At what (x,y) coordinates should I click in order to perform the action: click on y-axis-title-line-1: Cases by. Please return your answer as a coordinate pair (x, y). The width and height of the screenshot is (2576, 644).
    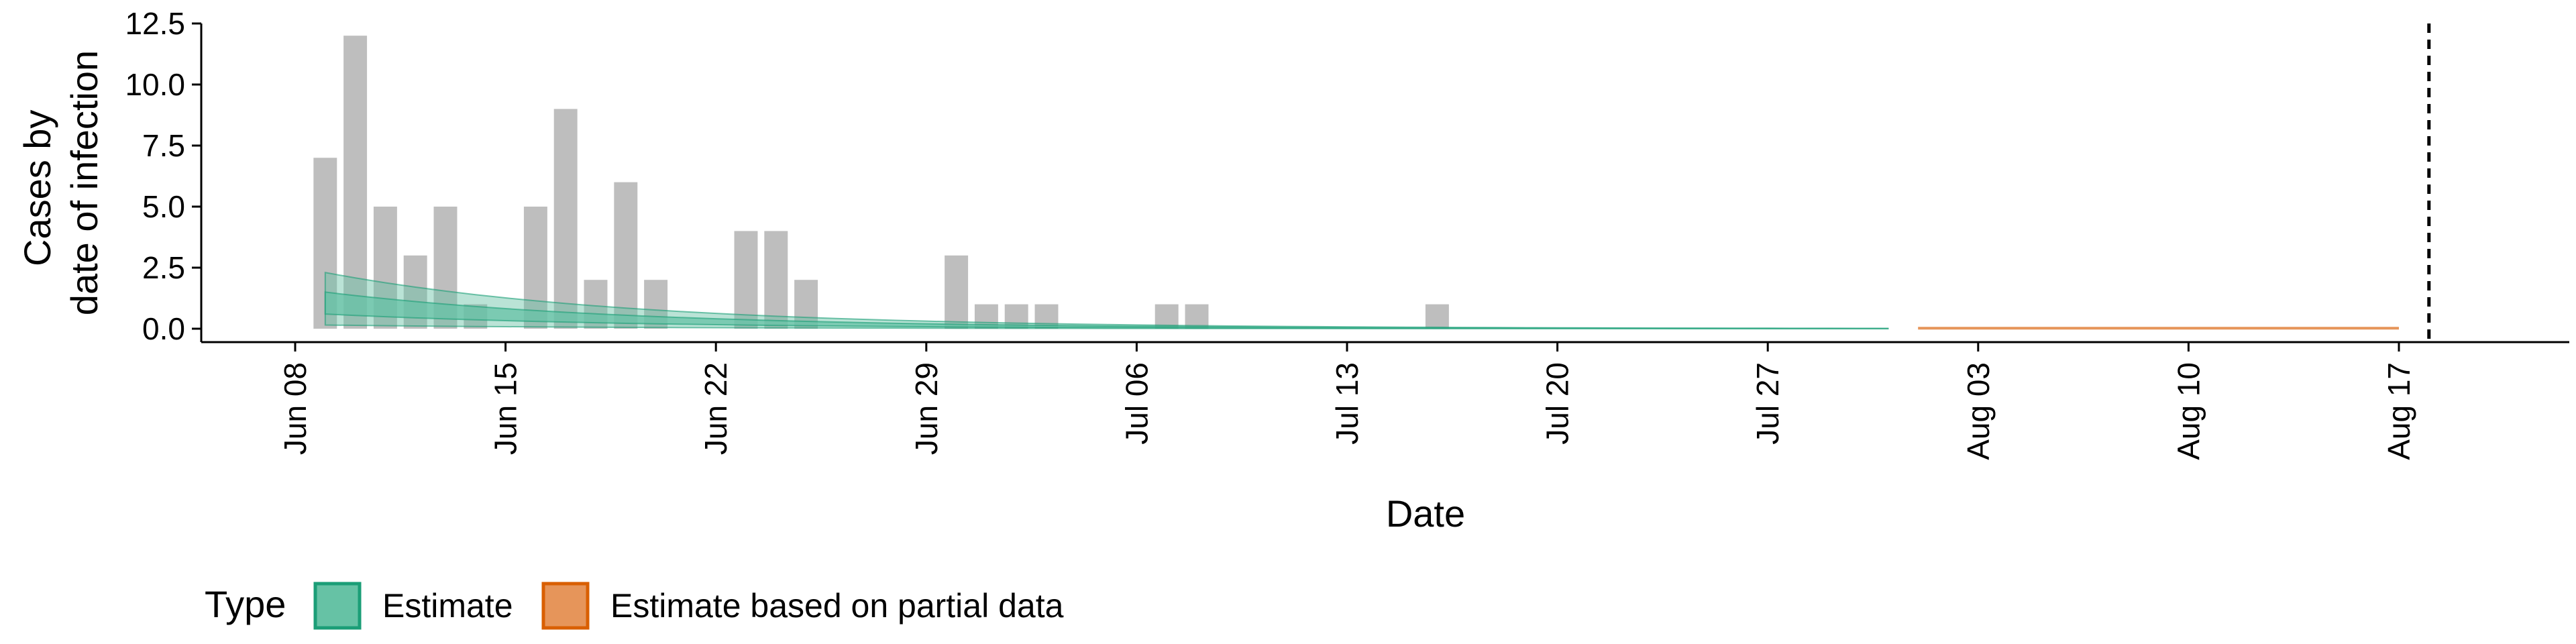
    Looking at the image, I should click on (37, 188).